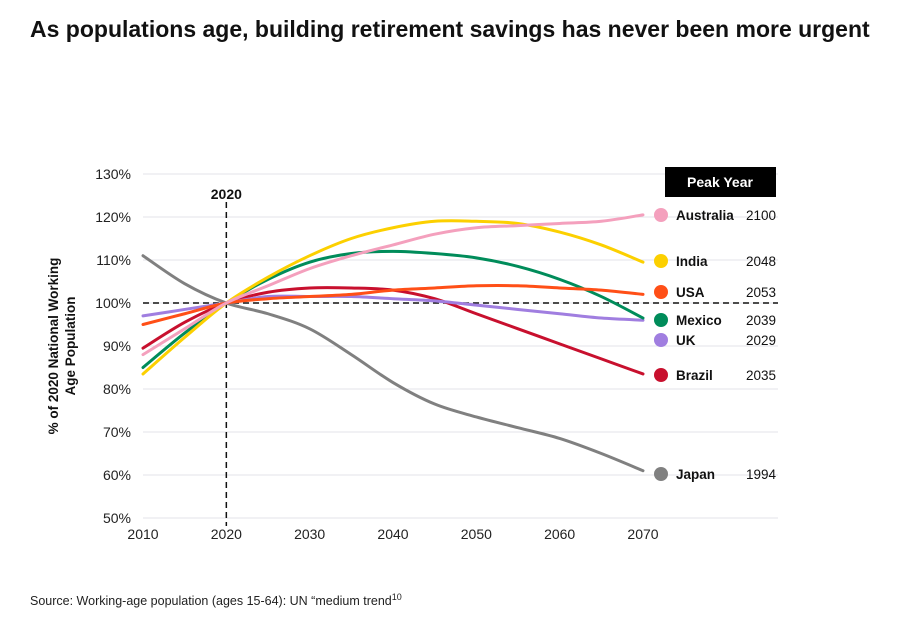 The width and height of the screenshot is (914, 626). What do you see at coordinates (117, 432) in the screenshot?
I see `y-tick-label: 70%` at bounding box center [117, 432].